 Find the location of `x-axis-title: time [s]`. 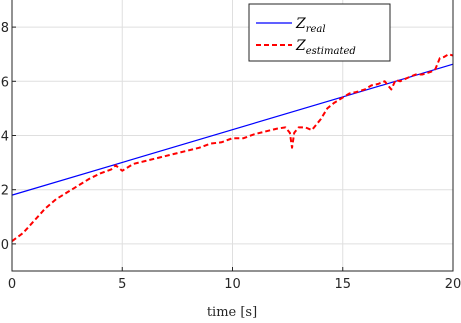

x-axis-title: time [s] is located at coordinates (232, 312).